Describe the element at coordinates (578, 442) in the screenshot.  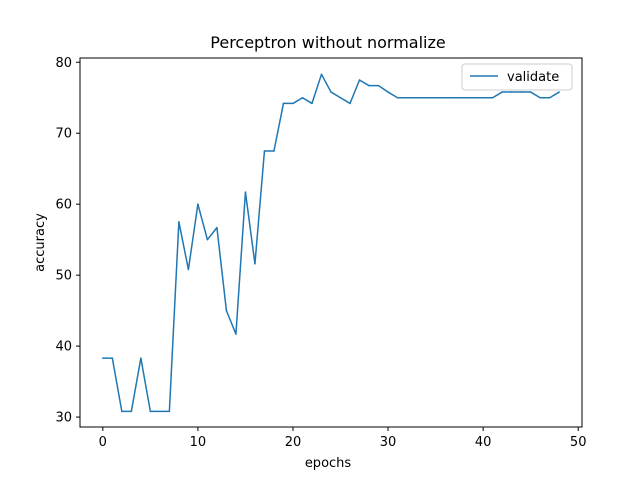
I see `x-tick-label: 50` at that location.